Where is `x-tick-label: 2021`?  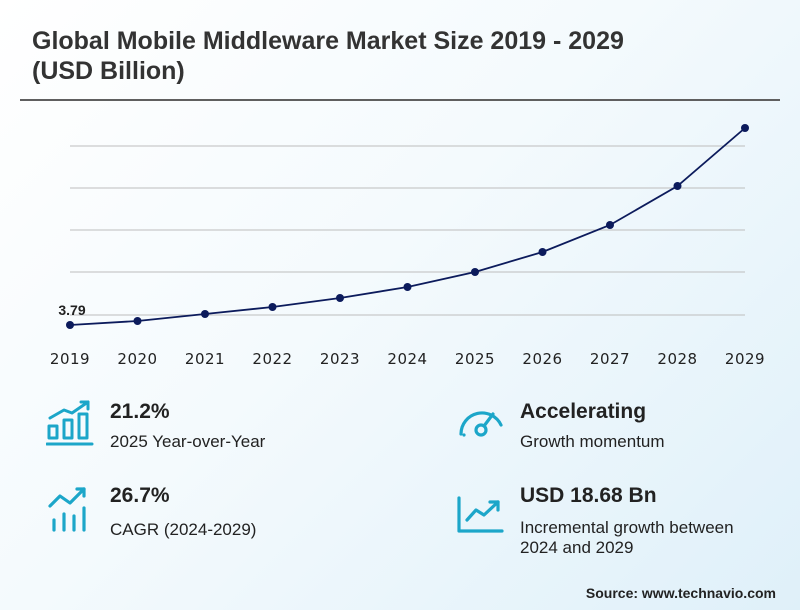
x-tick-label: 2021 is located at coordinates (205, 359).